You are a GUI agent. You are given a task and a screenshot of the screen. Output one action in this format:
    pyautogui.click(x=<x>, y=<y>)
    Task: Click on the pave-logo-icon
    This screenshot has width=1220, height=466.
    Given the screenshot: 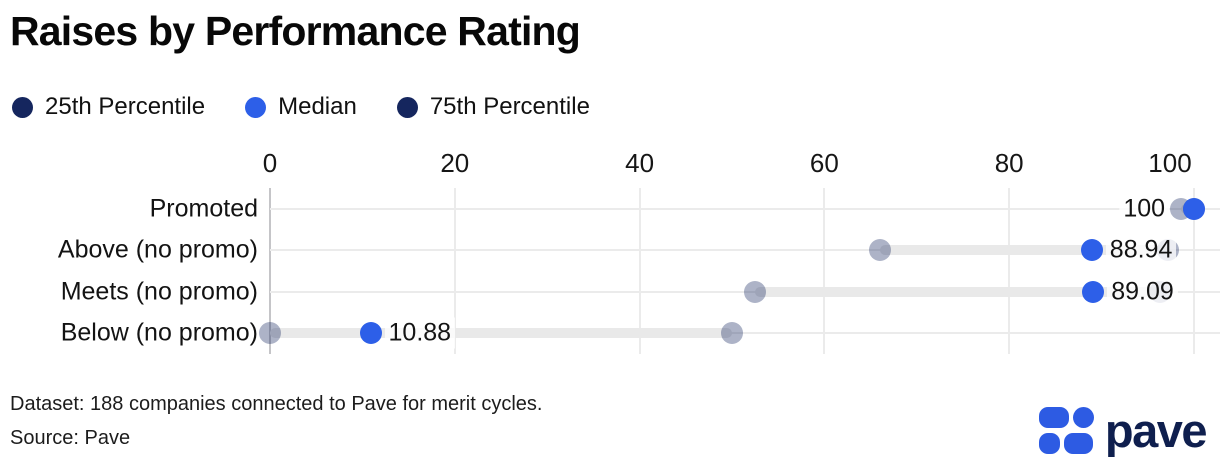 What is the action you would take?
    pyautogui.click(x=1066, y=430)
    